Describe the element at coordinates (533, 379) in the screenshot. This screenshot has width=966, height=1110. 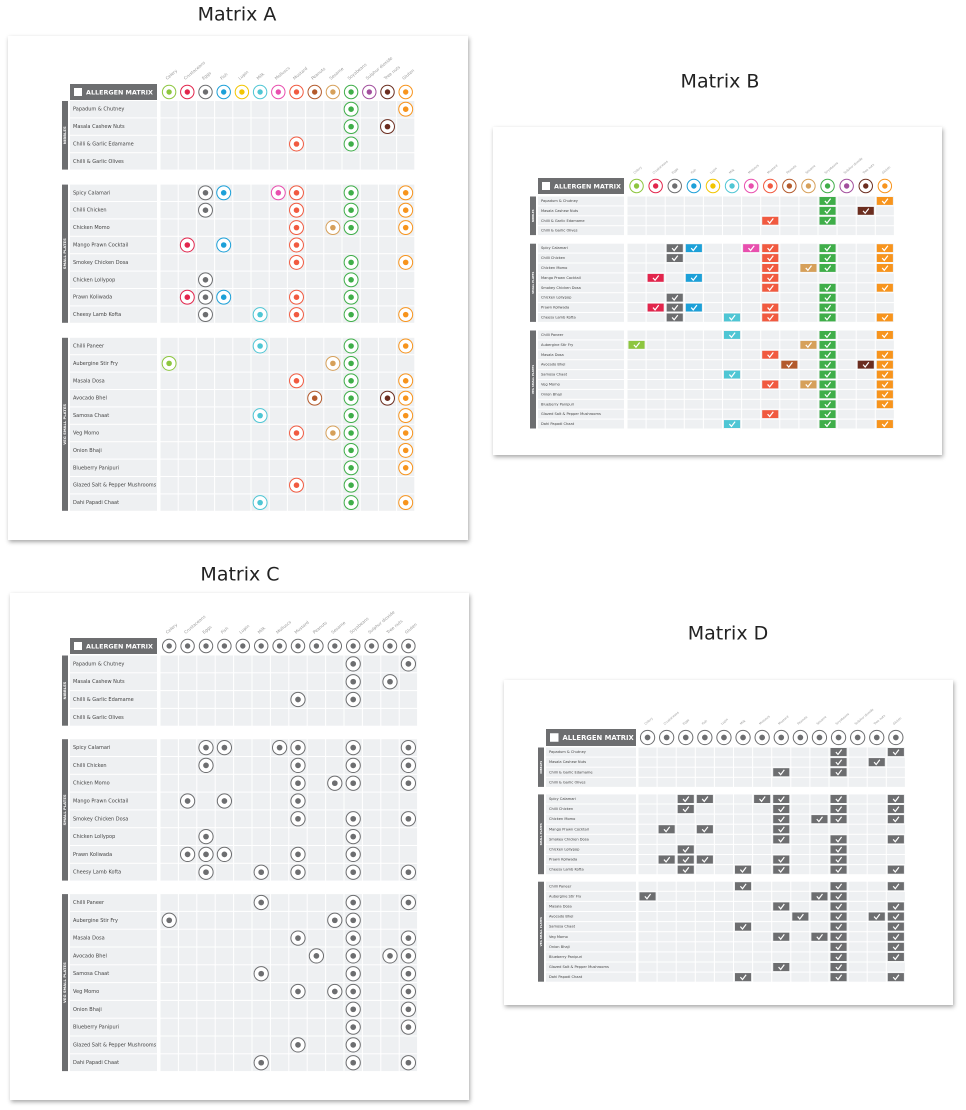
I see `section-label: VEG SMALL PLATES` at that location.